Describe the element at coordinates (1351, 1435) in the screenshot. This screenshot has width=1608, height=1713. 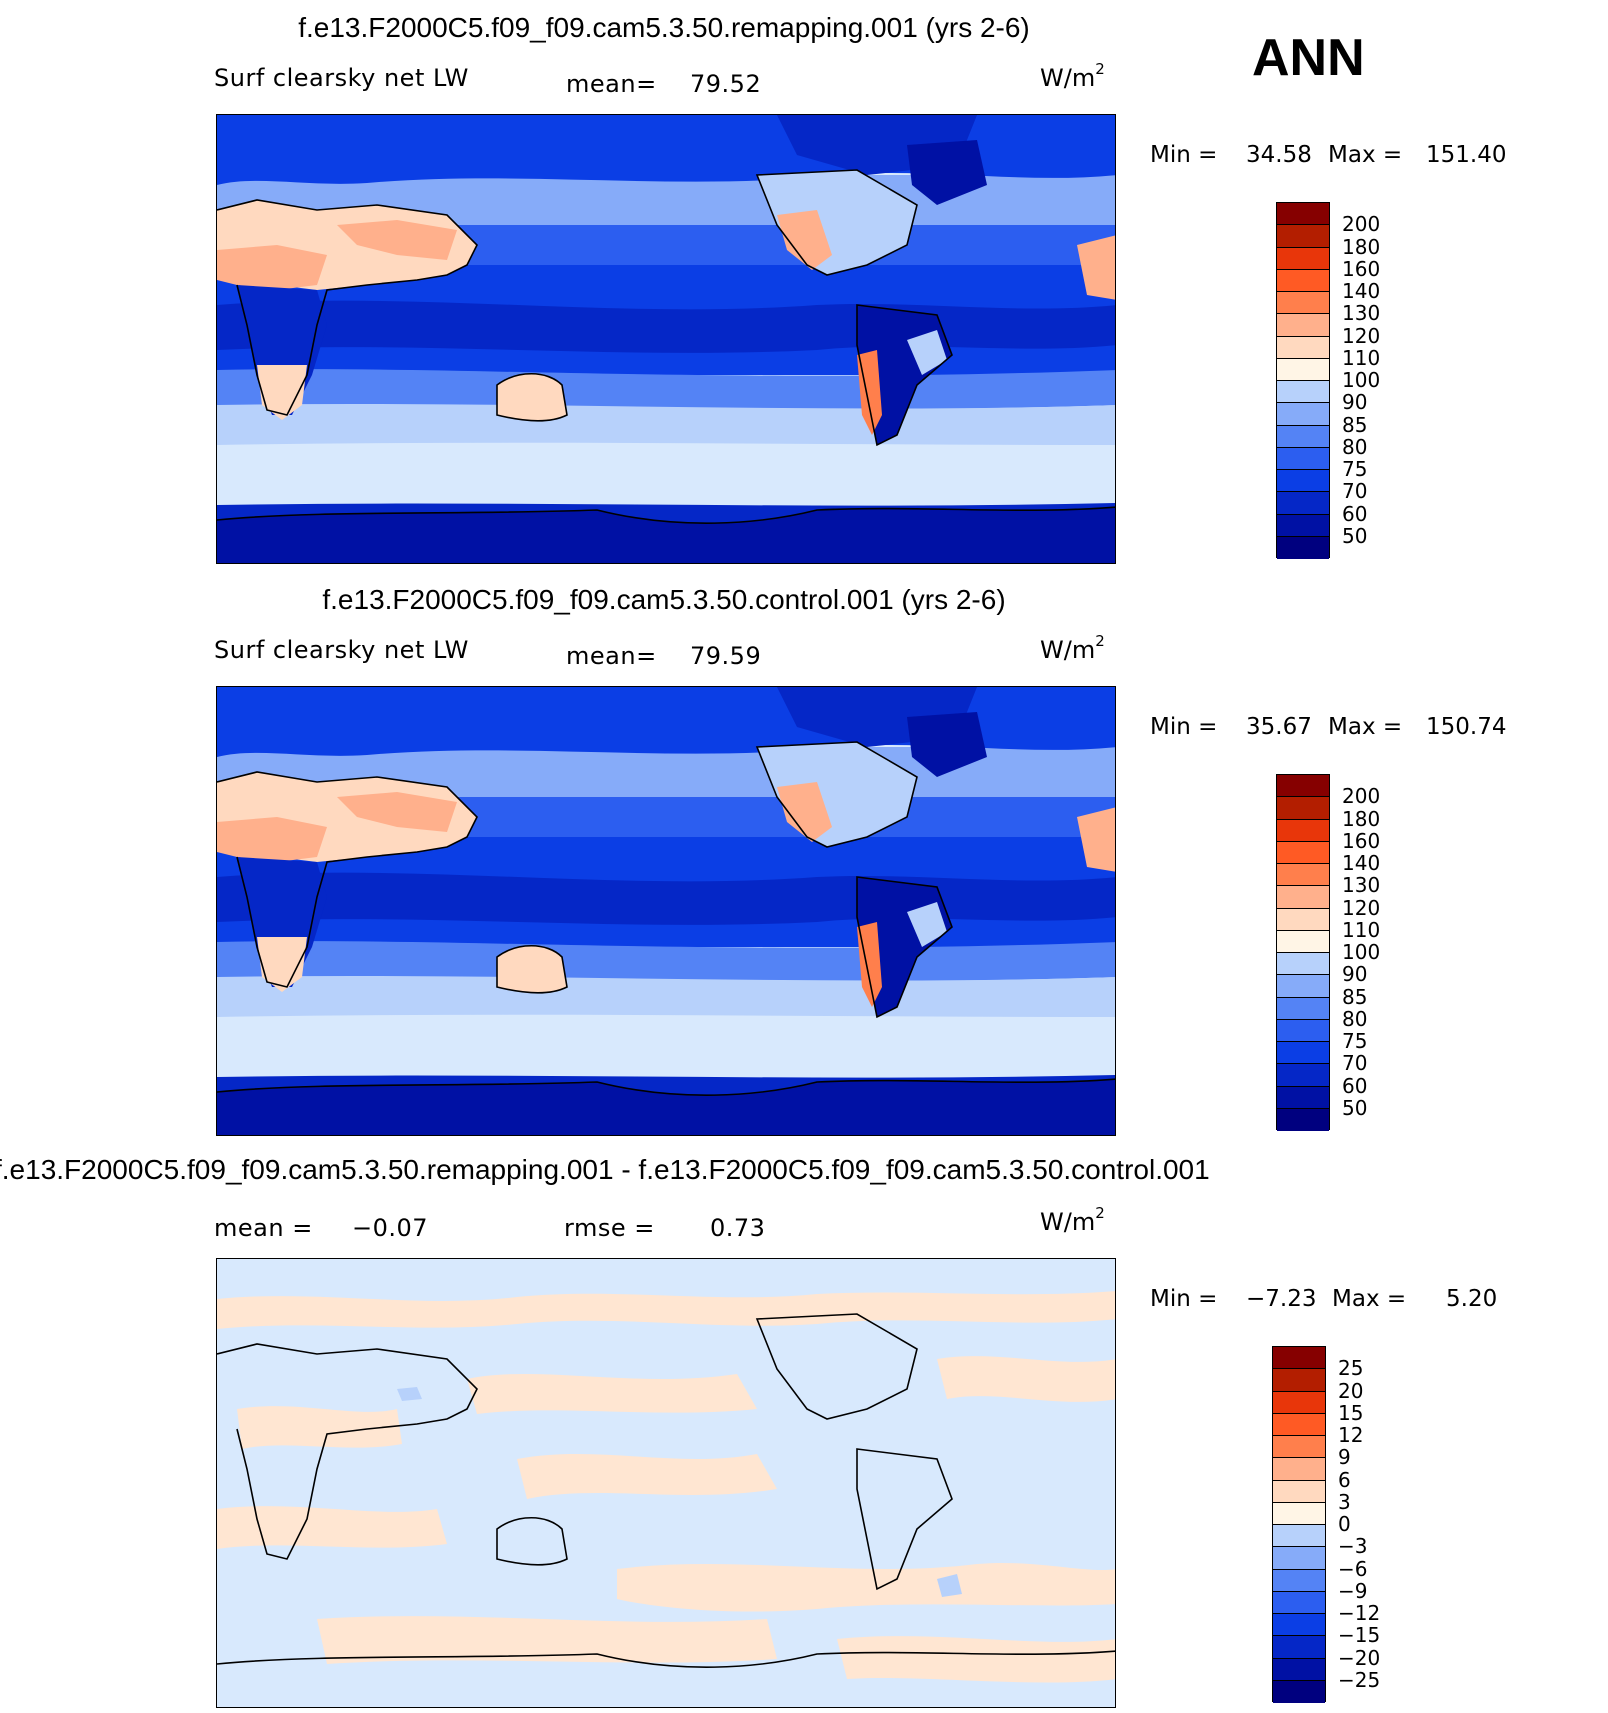
I see `colorbar-tick-label: 12` at that location.